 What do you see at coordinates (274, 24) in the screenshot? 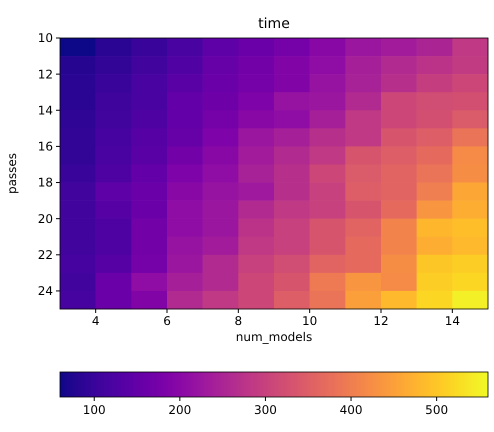
I see `chart-title: time` at bounding box center [274, 24].